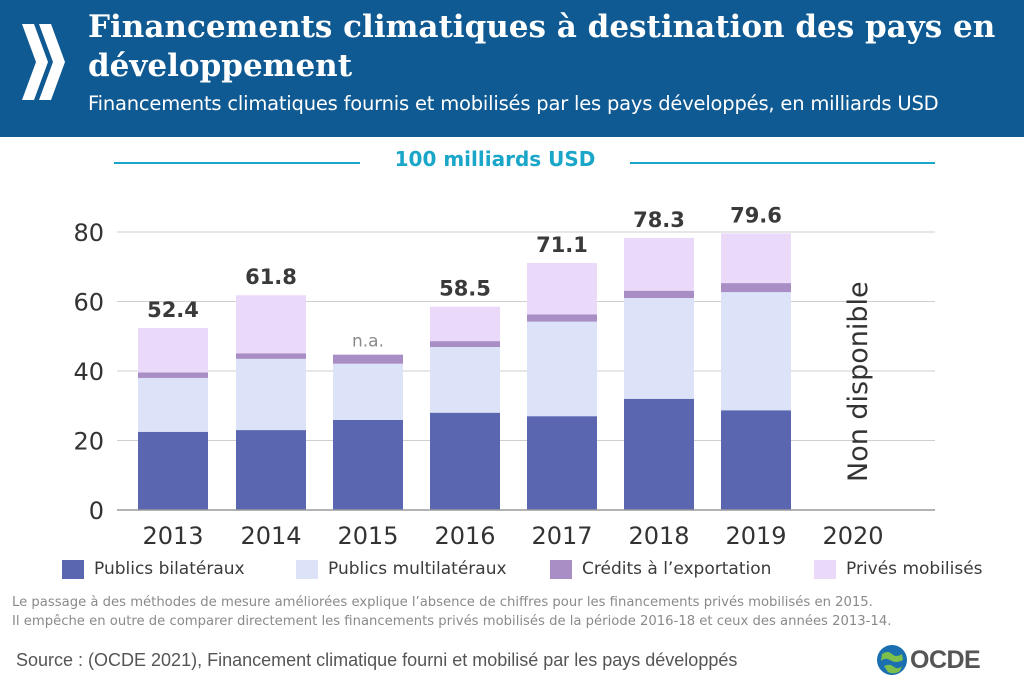  What do you see at coordinates (88, 372) in the screenshot?
I see `y-tick-label: 40` at bounding box center [88, 372].